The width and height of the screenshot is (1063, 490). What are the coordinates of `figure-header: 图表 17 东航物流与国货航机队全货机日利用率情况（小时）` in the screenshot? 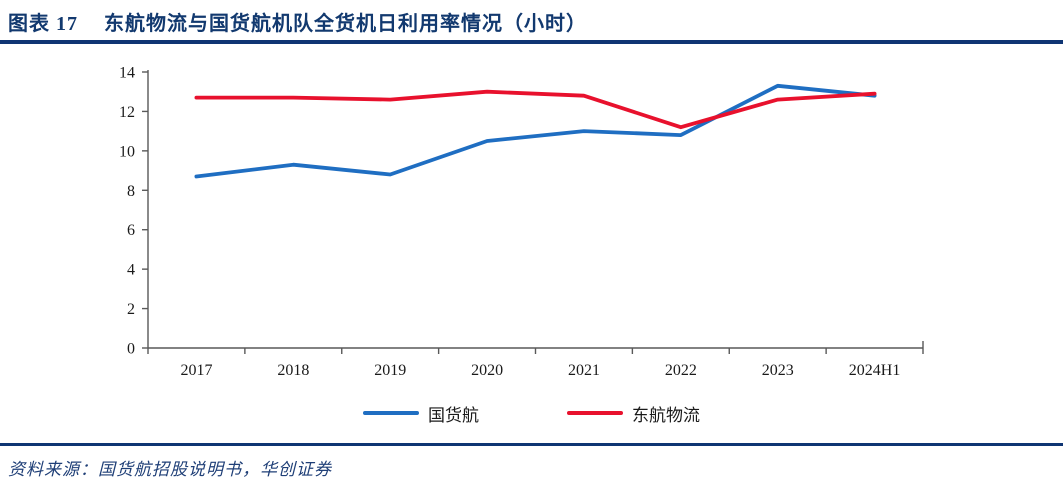 It's located at (531, 18).